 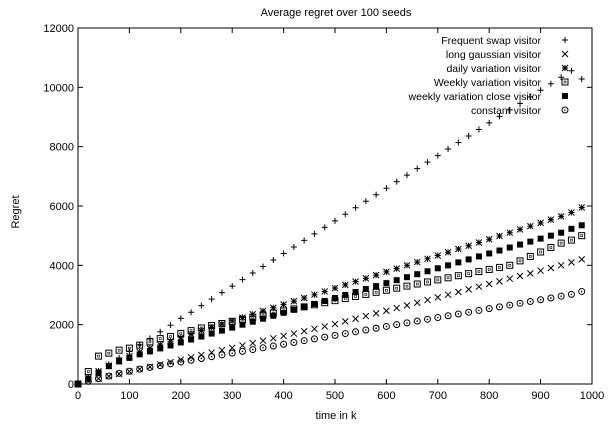 What do you see at coordinates (501, 83) in the screenshot?
I see `legend-entry: Weekly variation visitor` at bounding box center [501, 83].